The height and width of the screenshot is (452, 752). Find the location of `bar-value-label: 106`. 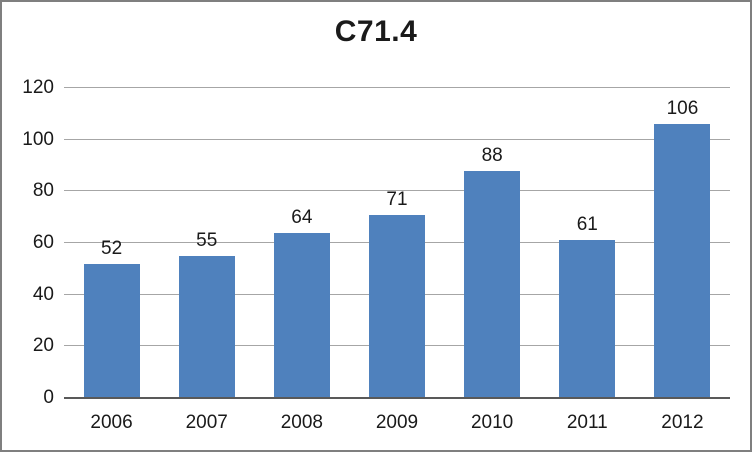

bar-value-label: 106 is located at coordinates (682, 109).